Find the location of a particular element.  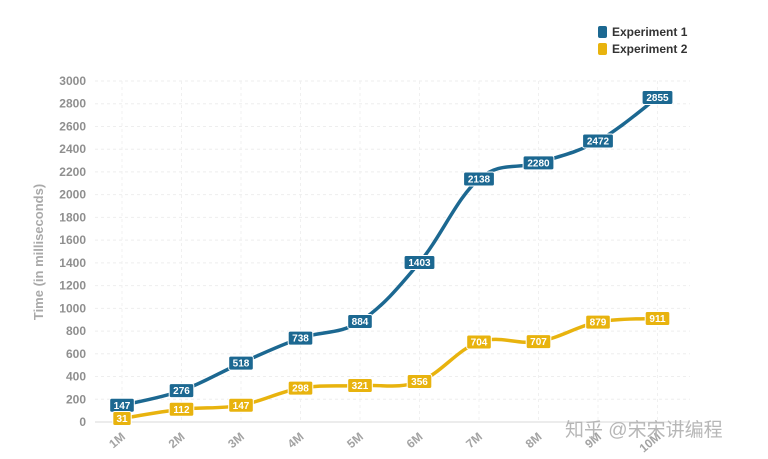

data-label: 518 is located at coordinates (241, 364).